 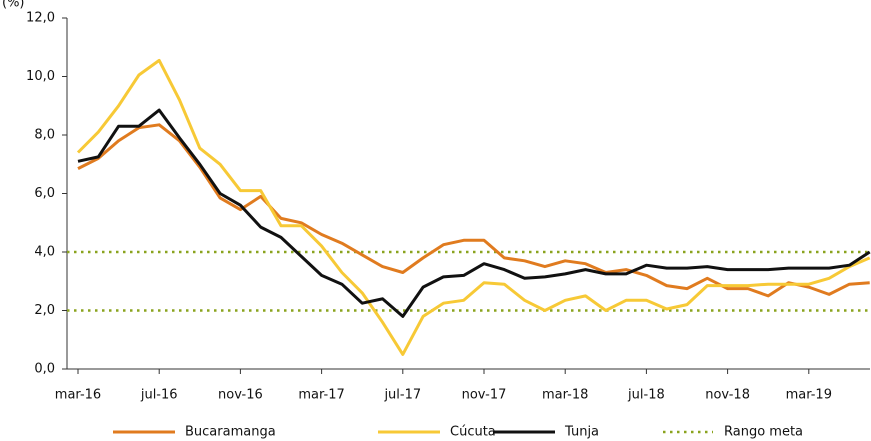 What do you see at coordinates (40, 76) in the screenshot?
I see `y-tick-label: 10,0` at bounding box center [40, 76].